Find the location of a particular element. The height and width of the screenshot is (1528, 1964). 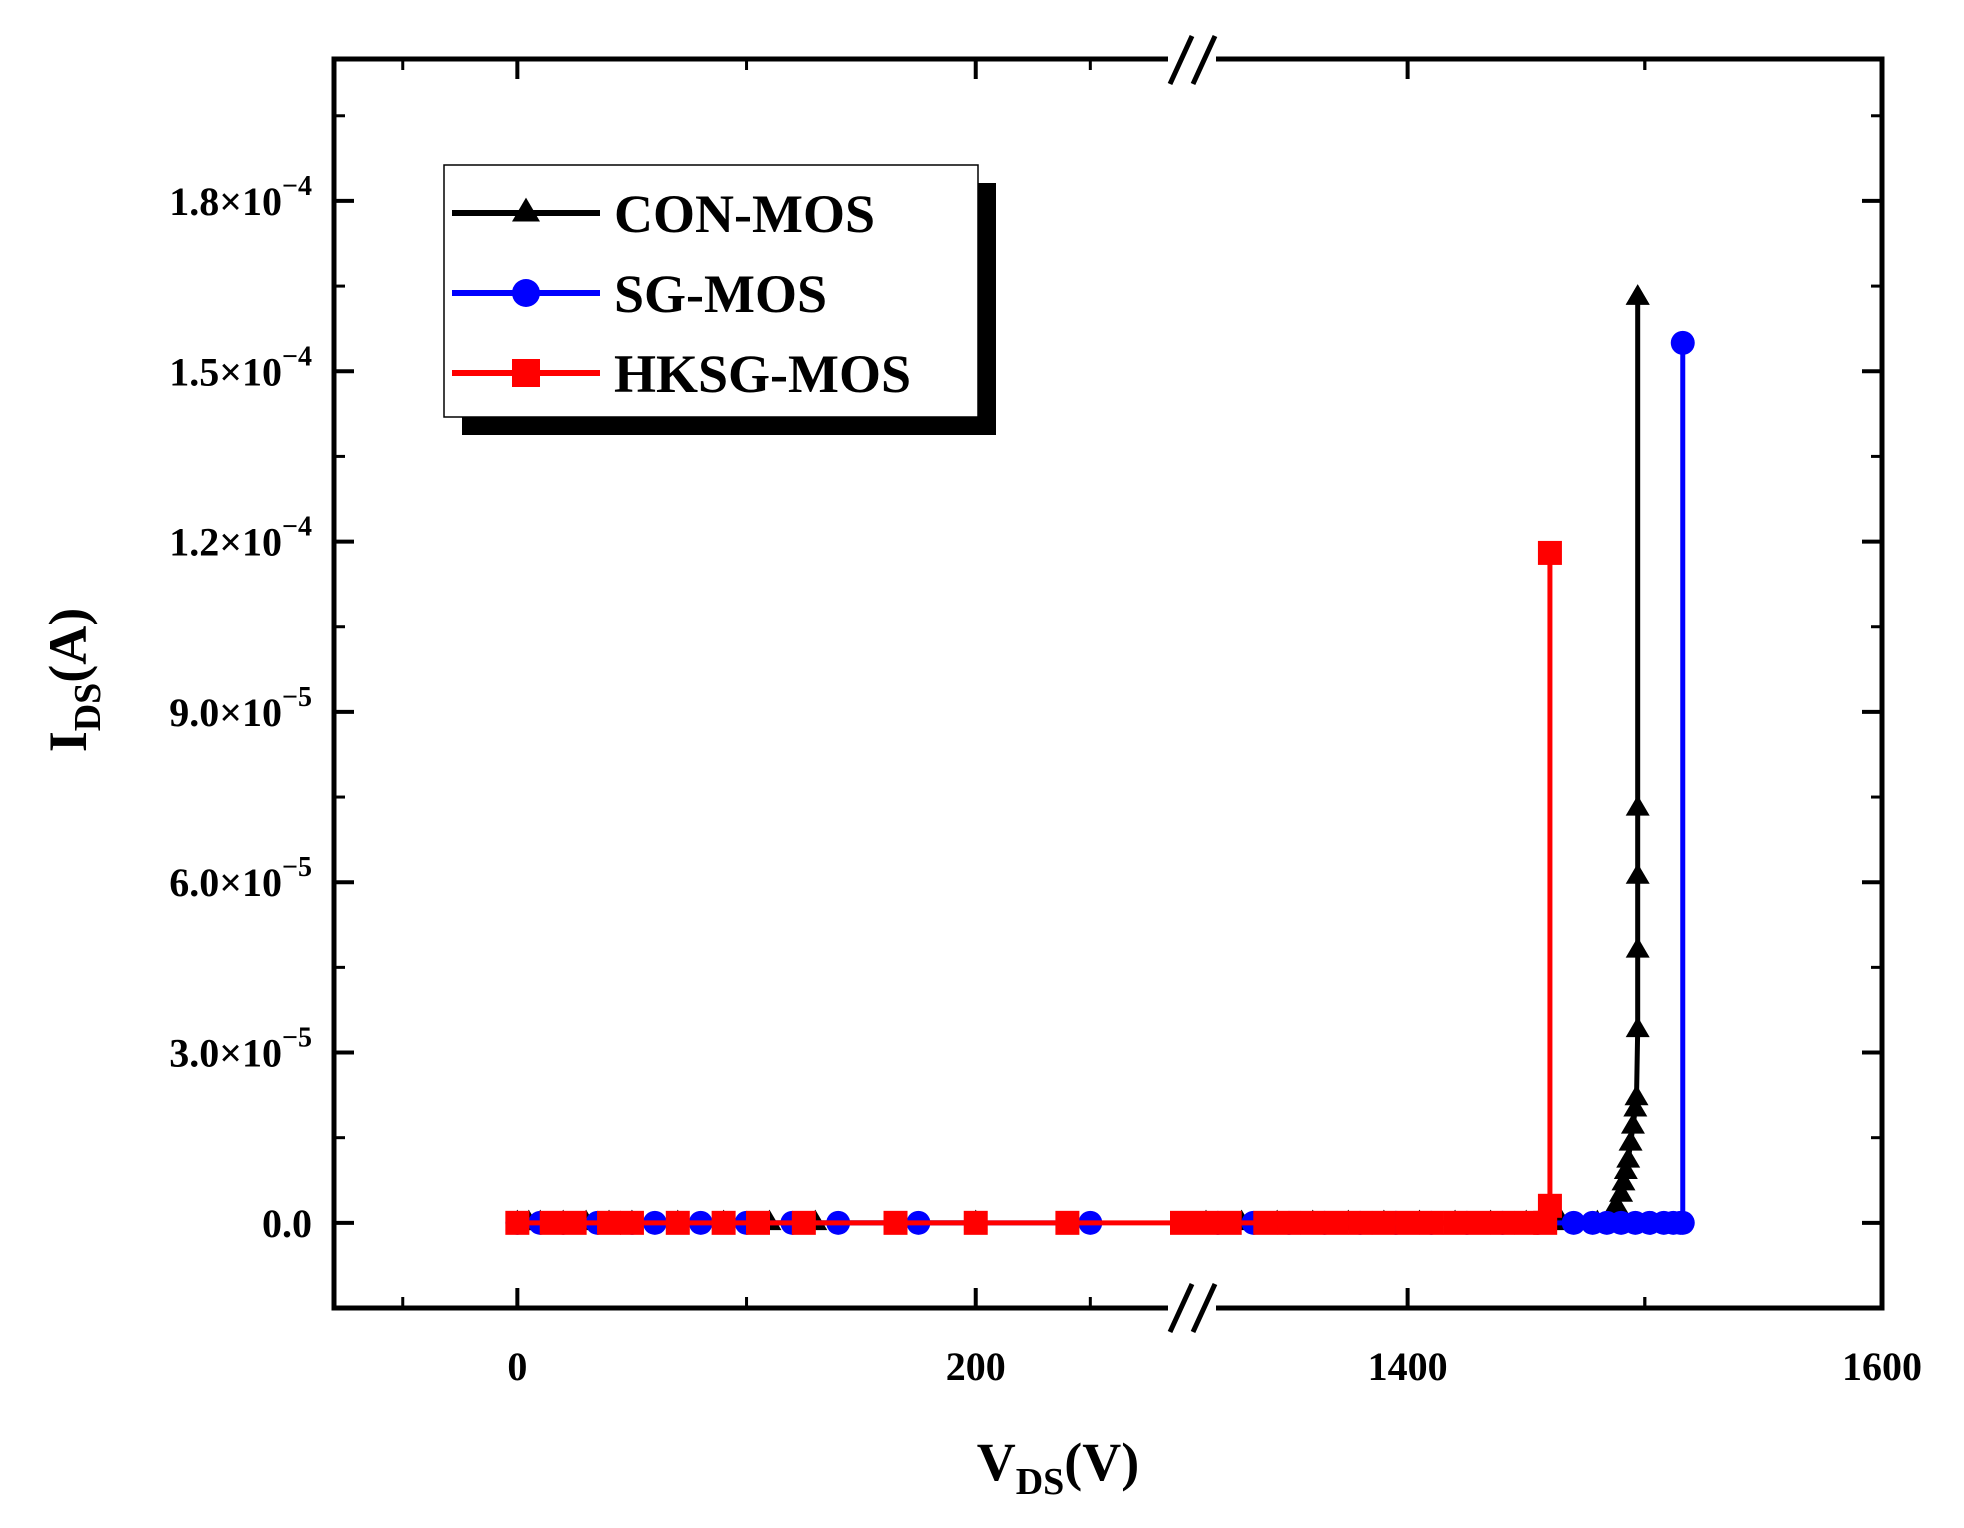

x-tick-label: 0 is located at coordinates (517, 1366).